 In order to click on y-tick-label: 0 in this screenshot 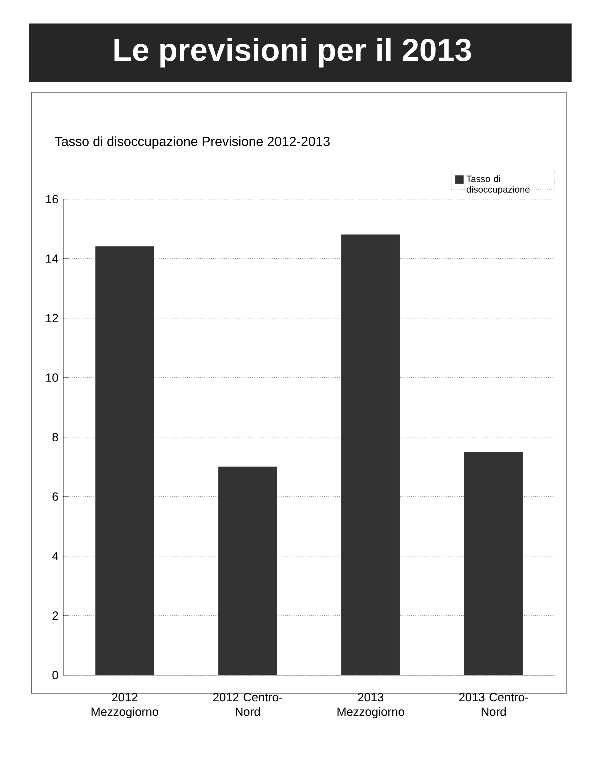, I will do `click(55, 675)`.